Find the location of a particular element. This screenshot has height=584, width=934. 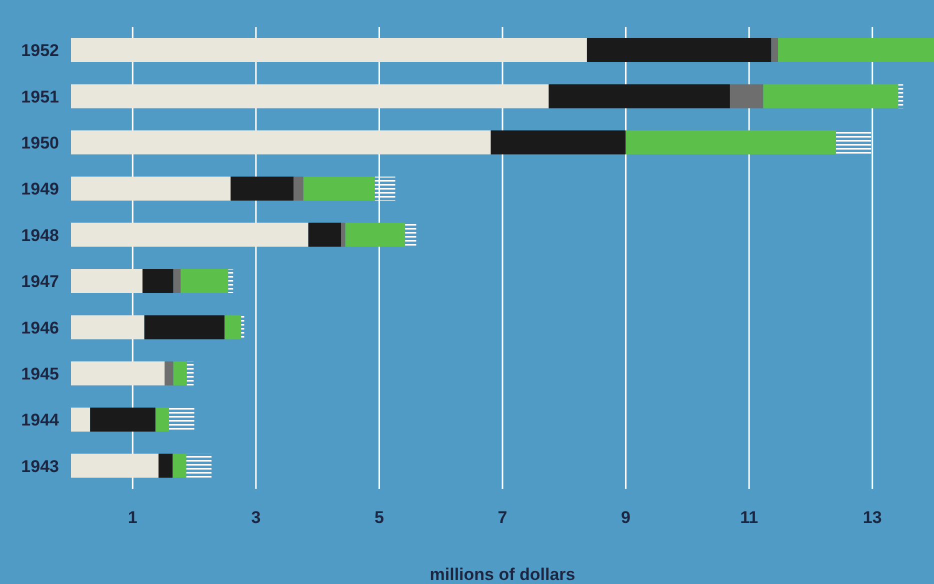

x-tick-label: 7 is located at coordinates (503, 518).